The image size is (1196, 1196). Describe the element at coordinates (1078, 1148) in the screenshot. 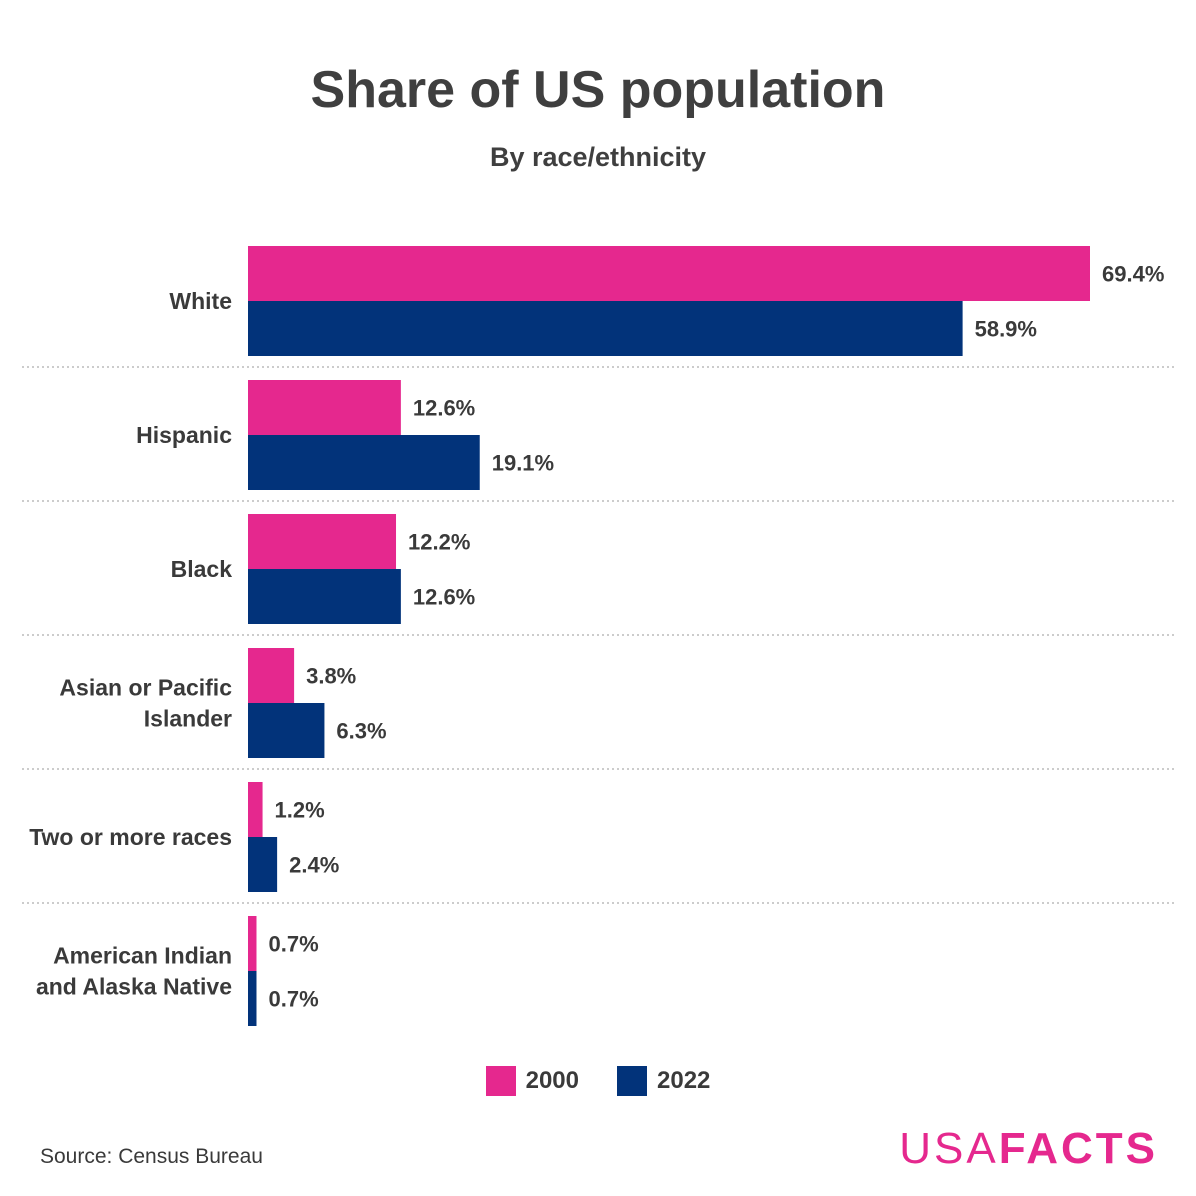

I see `logo-text-facts: FACTS` at that location.